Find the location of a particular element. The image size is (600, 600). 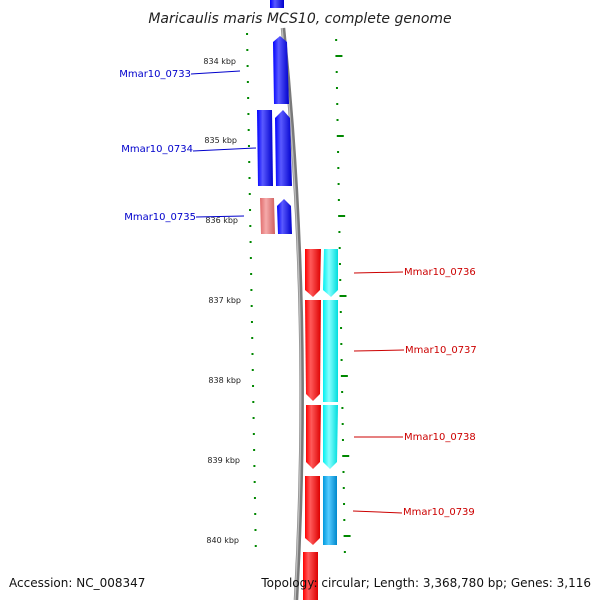

kbp-label: 834 kbp is located at coordinates (219, 61).